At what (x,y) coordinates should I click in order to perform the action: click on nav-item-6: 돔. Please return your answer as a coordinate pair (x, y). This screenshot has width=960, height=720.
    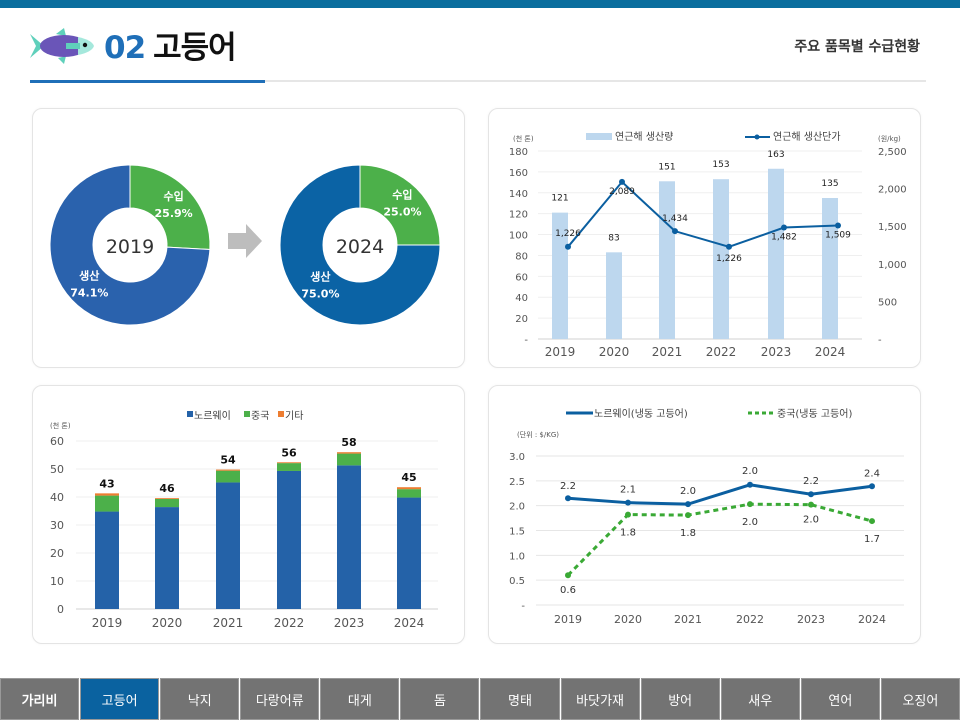
    Looking at the image, I should click on (440, 699).